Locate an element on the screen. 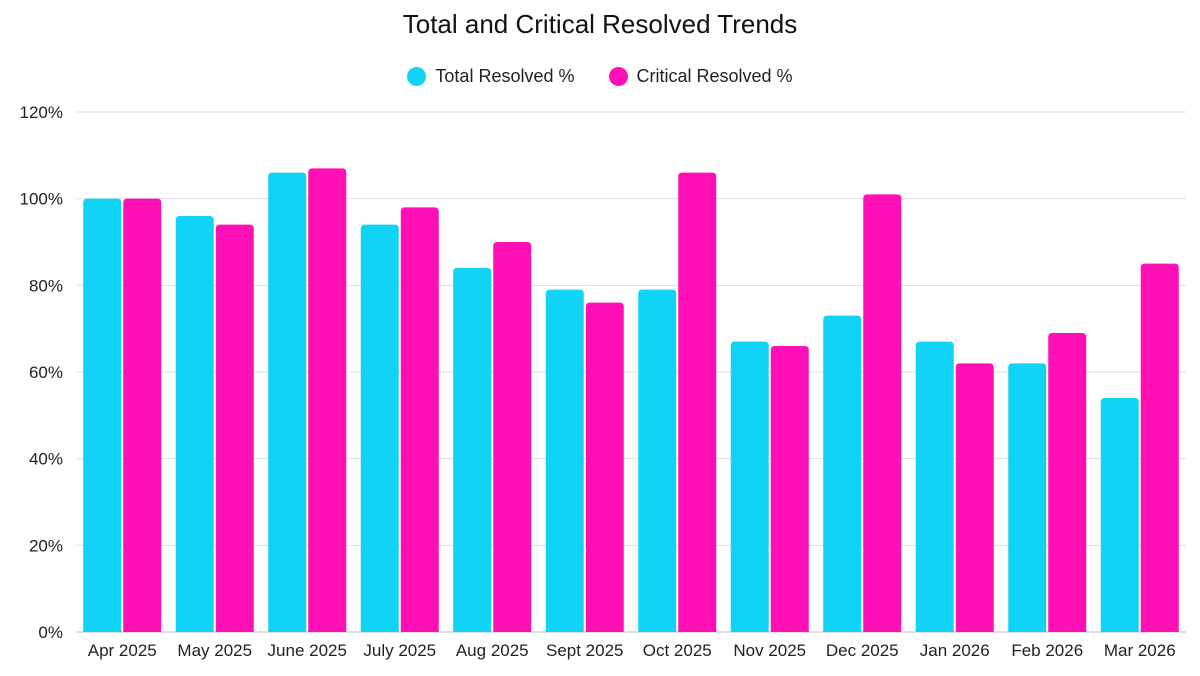  x-tick-label: July 2025 is located at coordinates (399, 650).